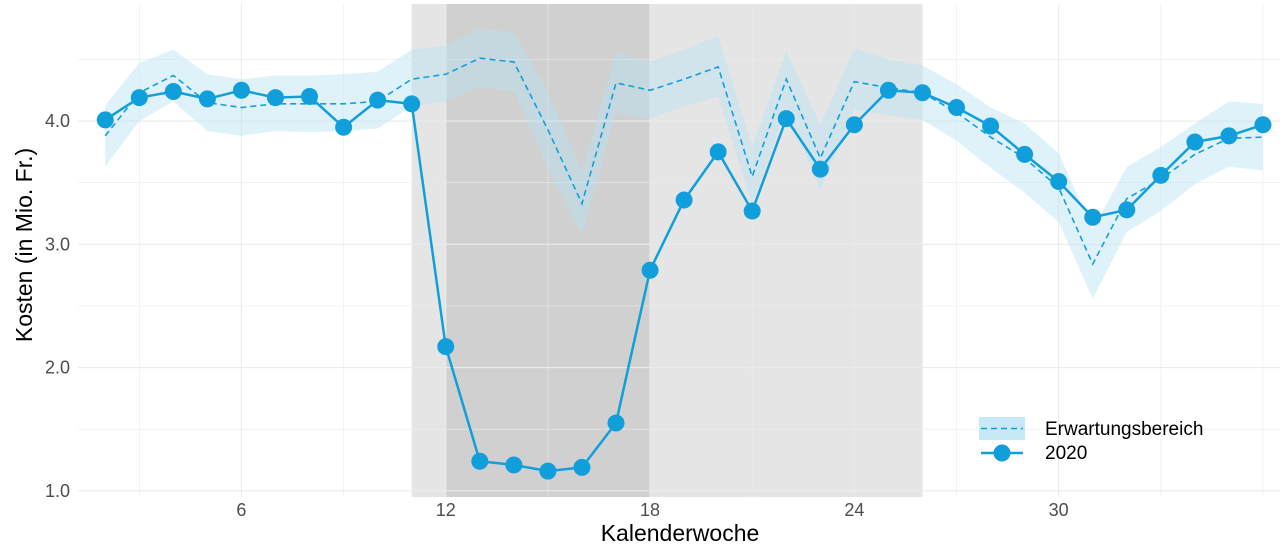 The height and width of the screenshot is (553, 1287). What do you see at coordinates (1002, 453) in the screenshot?
I see `legend-key-point` at bounding box center [1002, 453].